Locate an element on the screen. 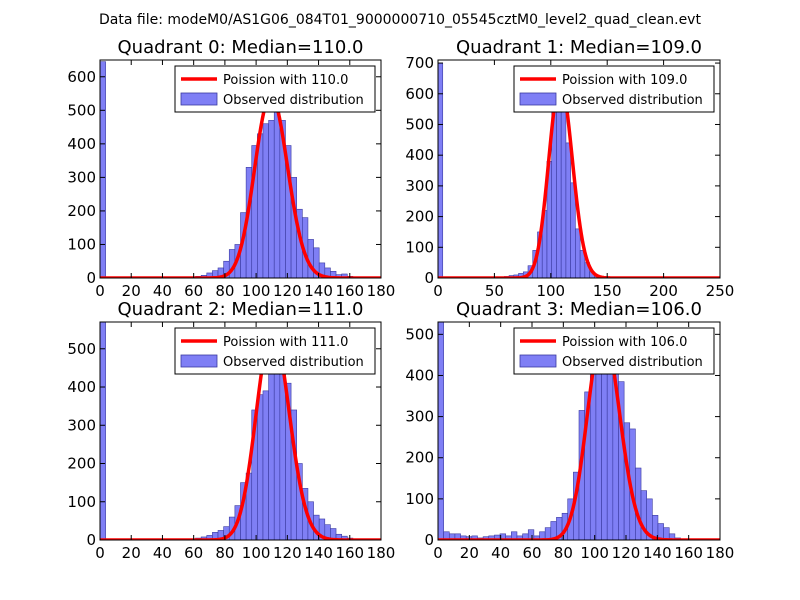  x-tick-label: 150 is located at coordinates (607, 291).